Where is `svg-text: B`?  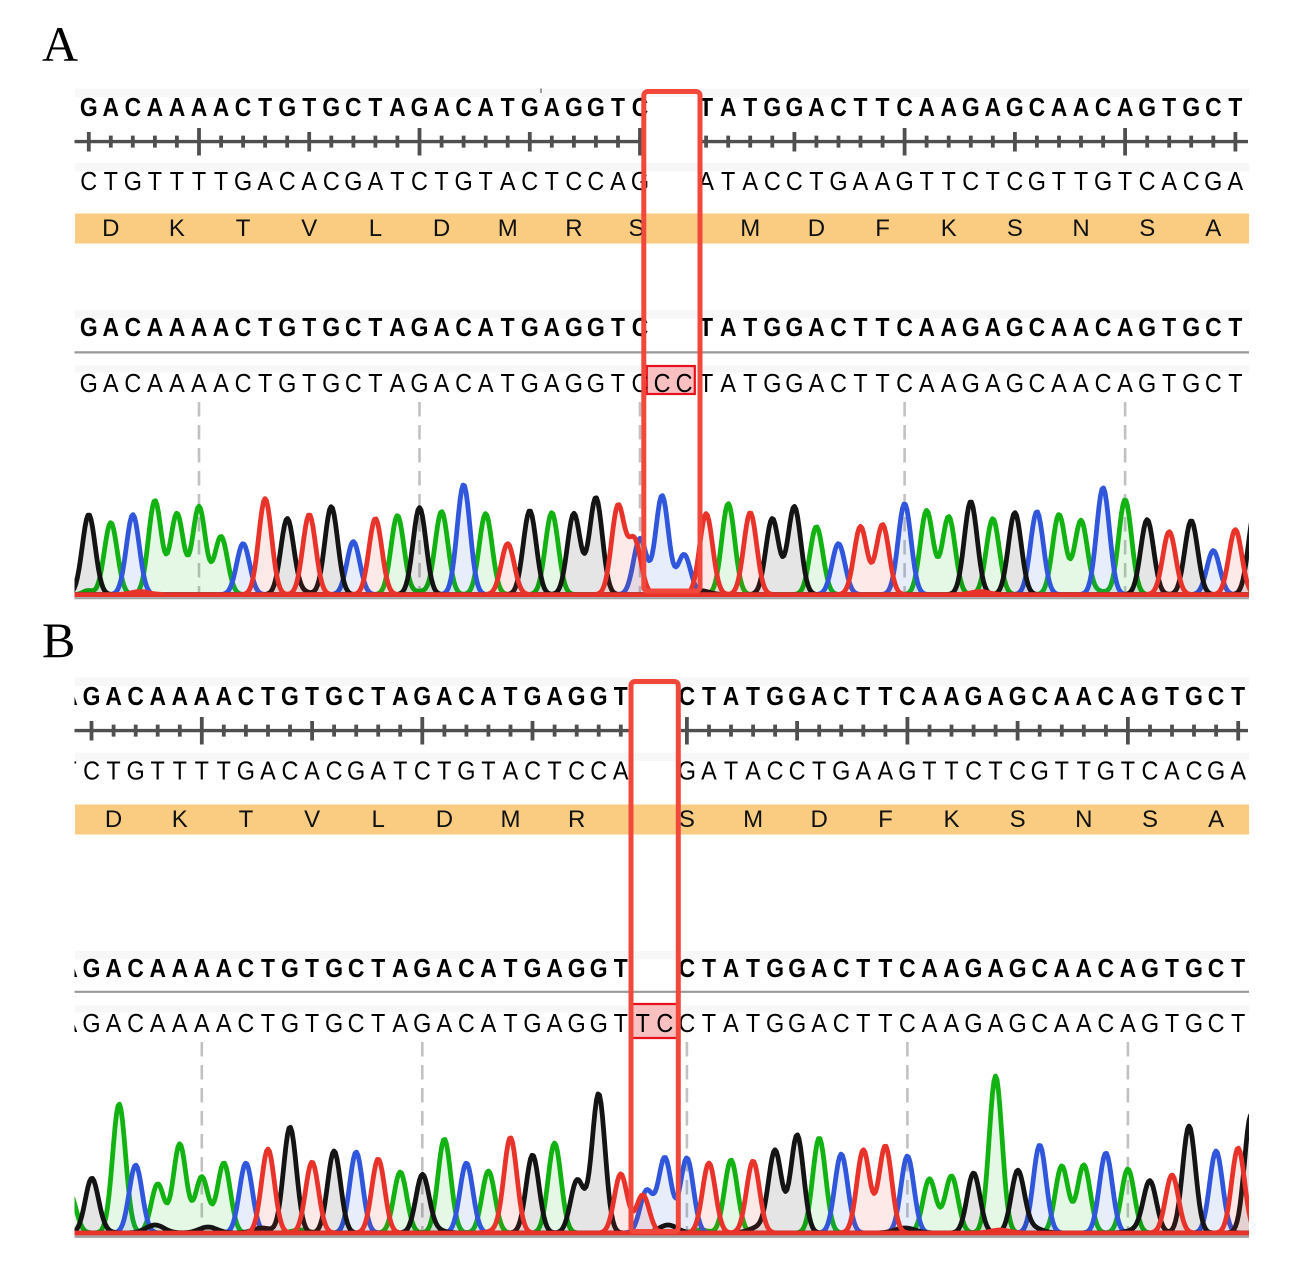
svg-text: B is located at coordinates (58, 640).